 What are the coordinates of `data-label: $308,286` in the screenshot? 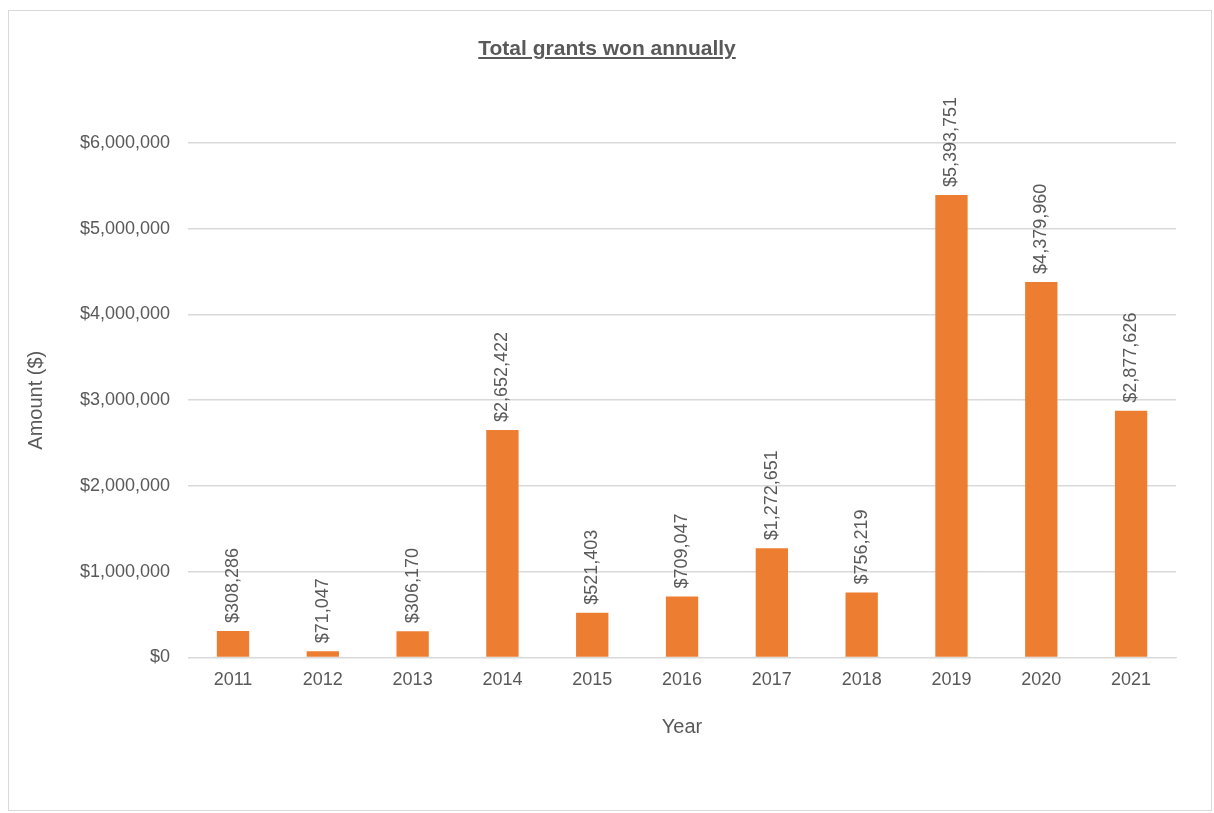 It's located at (231, 585).